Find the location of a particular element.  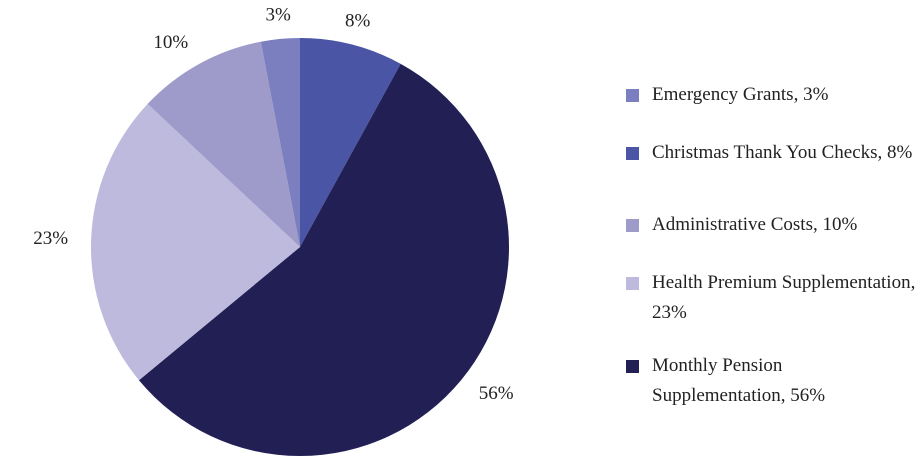

legend-label: Monthly Pension Supplementation, 56% is located at coordinates (739, 380).